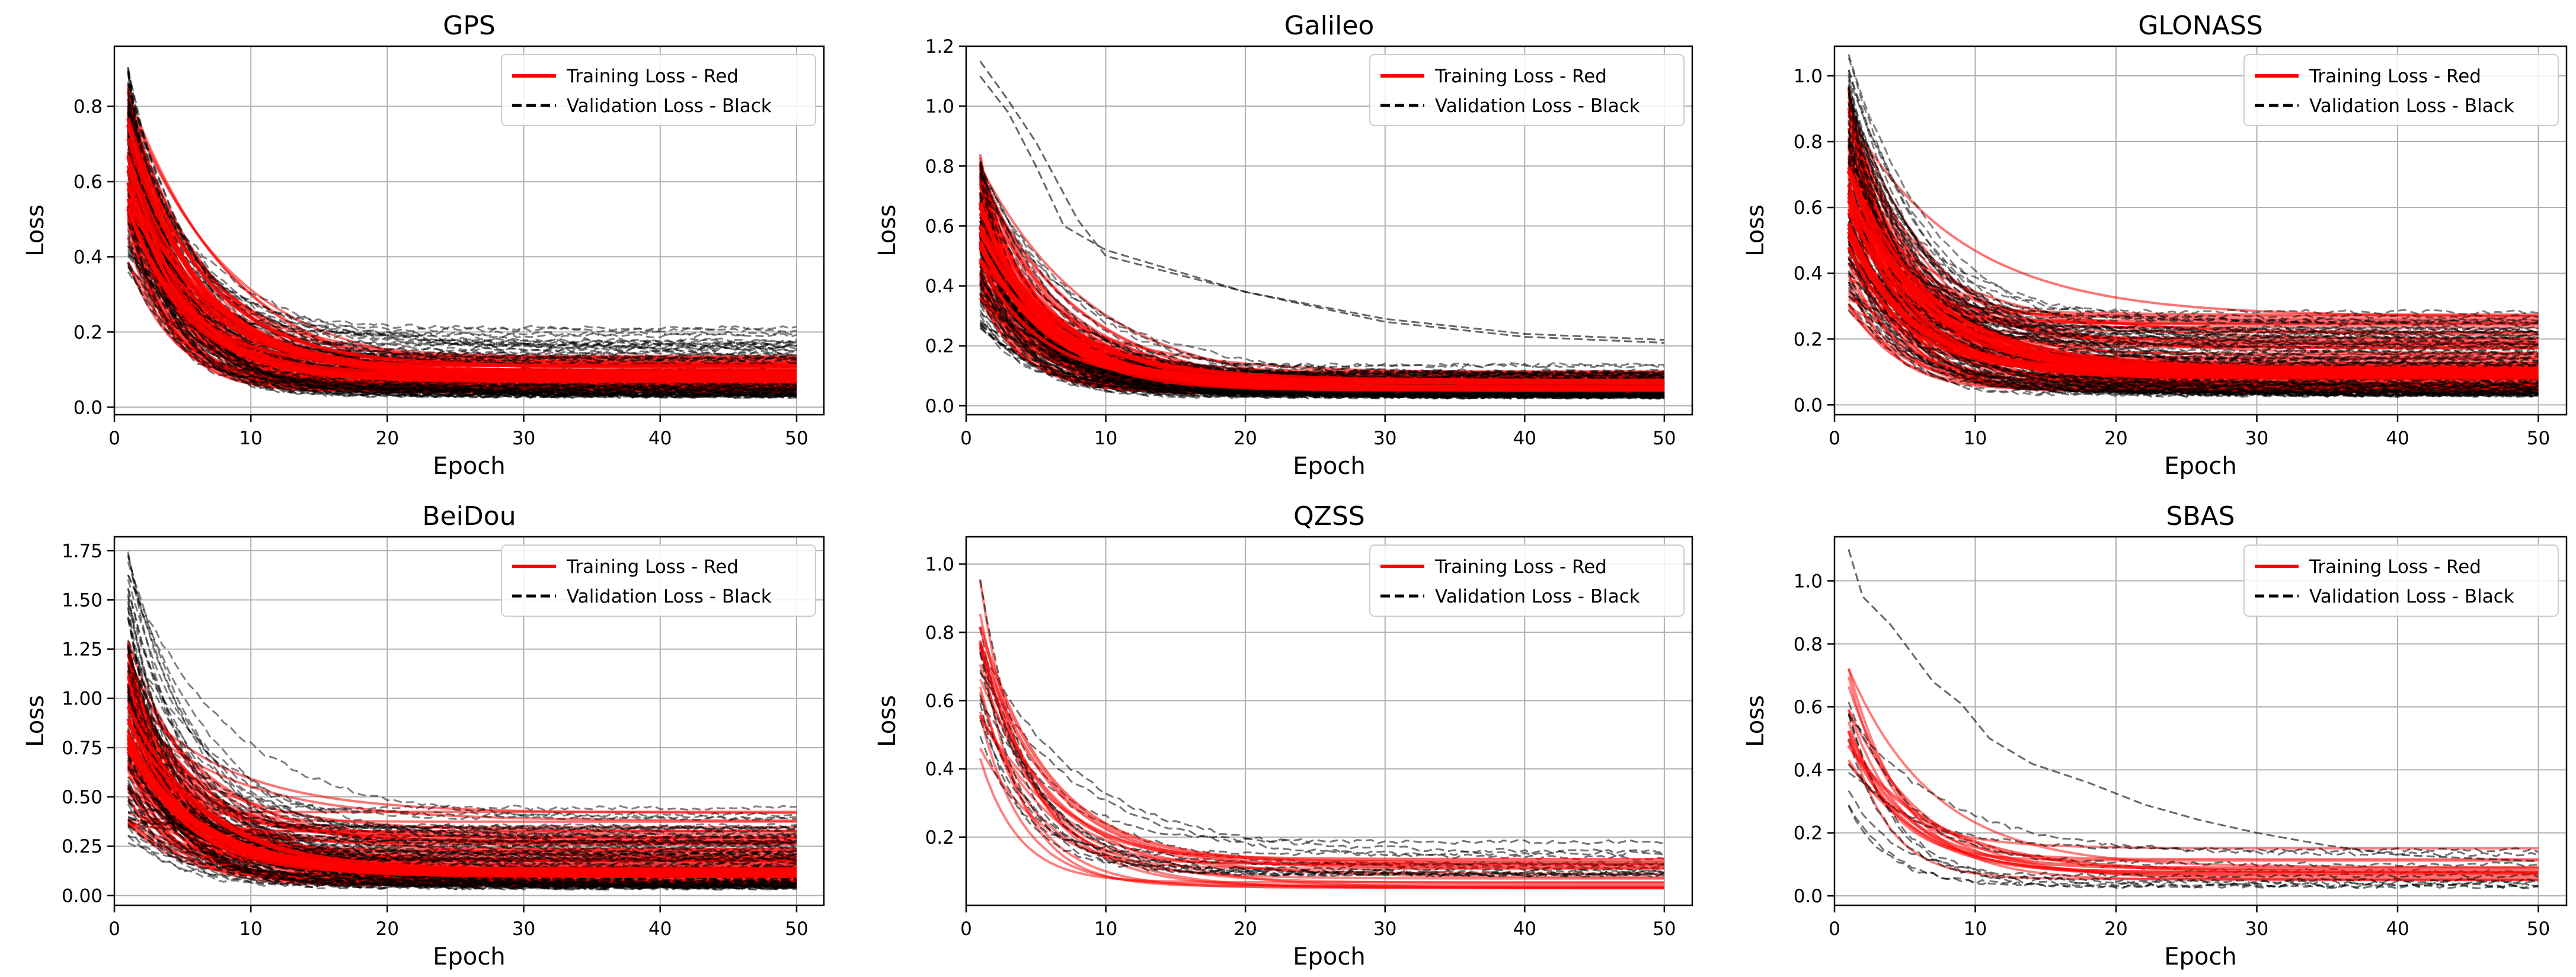  I want to click on chart-title: BeiDou, so click(469, 516).